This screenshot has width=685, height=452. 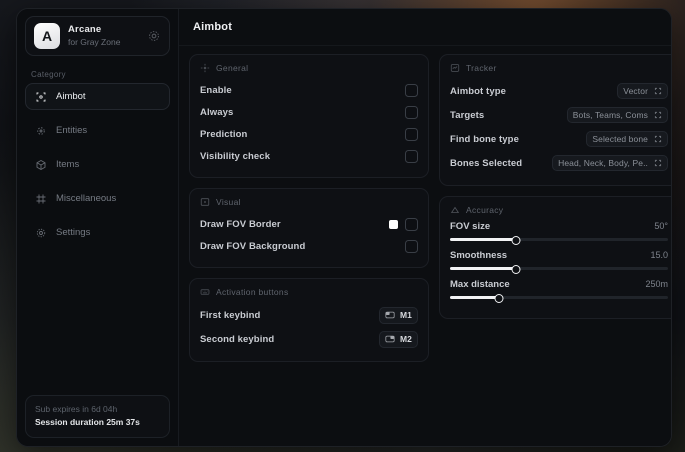 I want to click on row-always: Always, so click(x=309, y=112).